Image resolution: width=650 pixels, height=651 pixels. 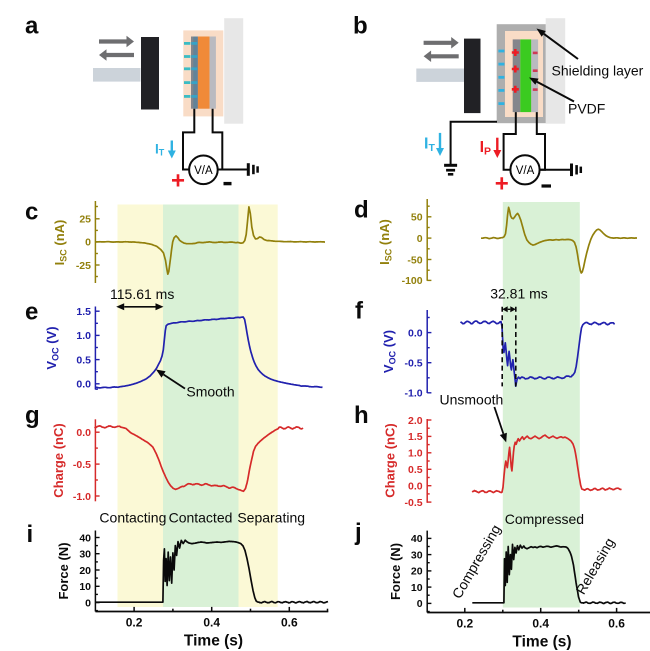 I want to click on svg-text: 32.81 ms, so click(x=519, y=294).